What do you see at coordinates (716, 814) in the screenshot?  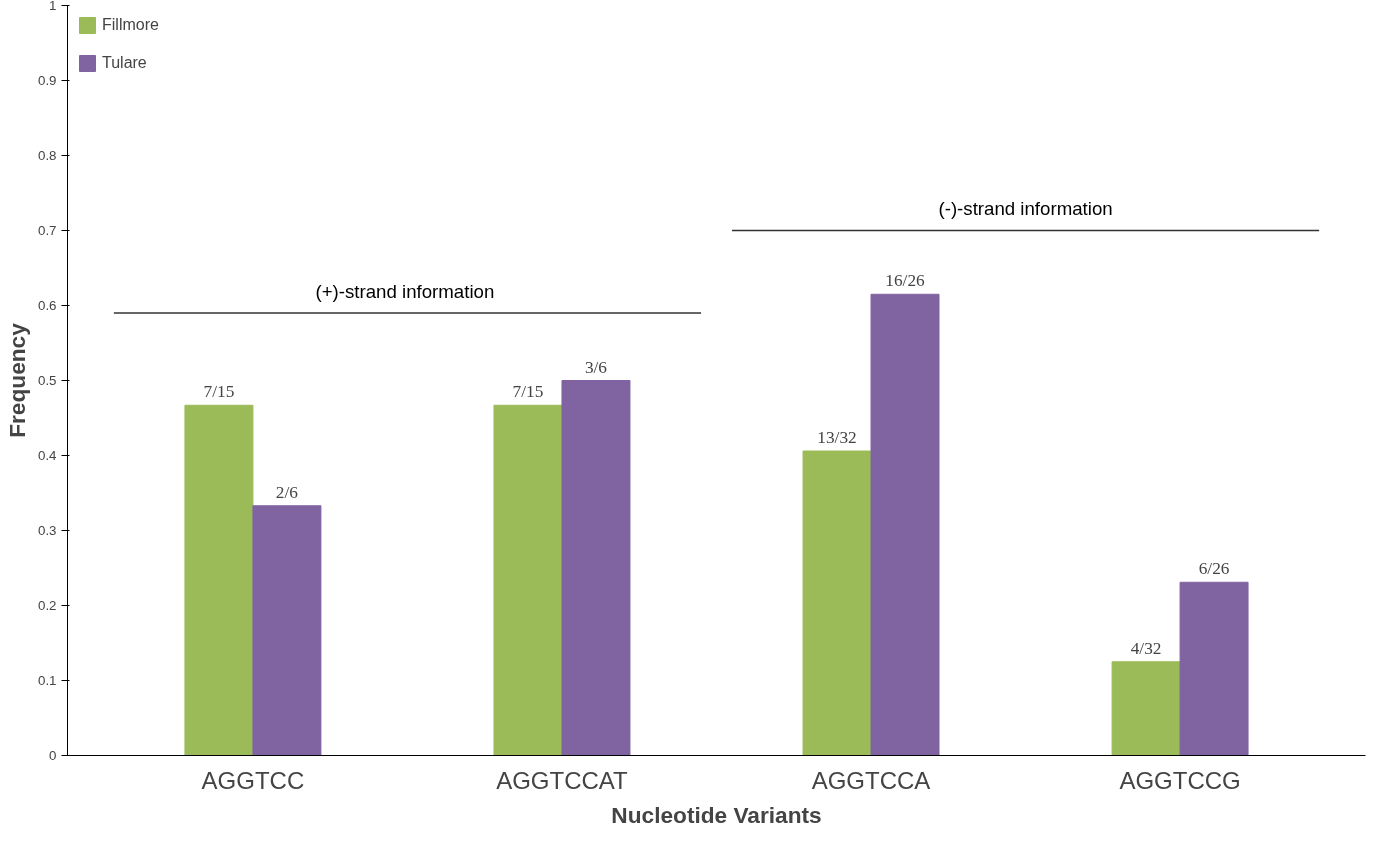 I see `x-axis-title: Nucleotide Variants` at bounding box center [716, 814].